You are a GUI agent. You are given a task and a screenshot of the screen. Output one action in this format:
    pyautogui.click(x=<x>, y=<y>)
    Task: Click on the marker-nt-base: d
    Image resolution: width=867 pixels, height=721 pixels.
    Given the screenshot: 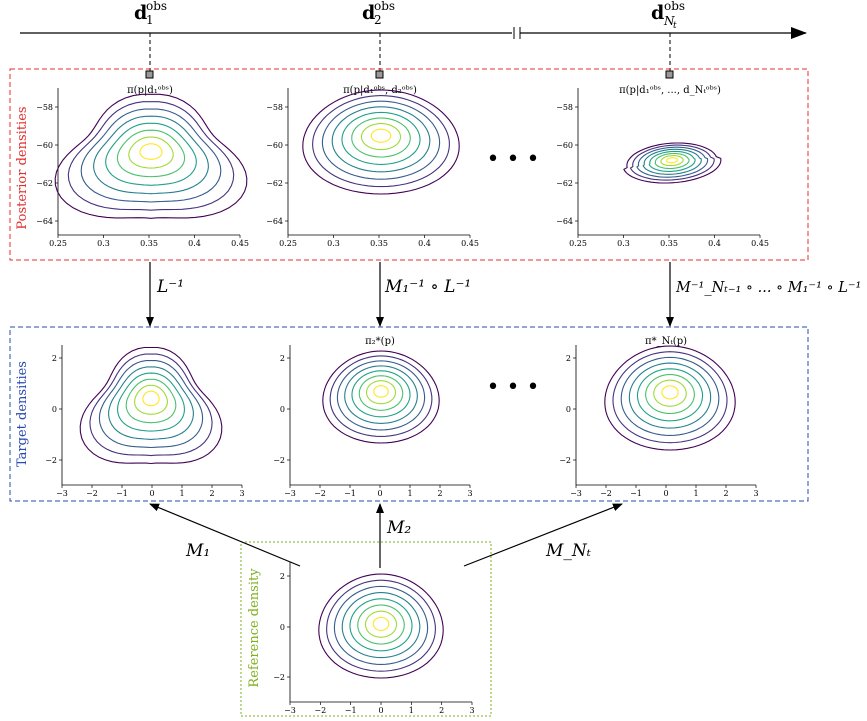 What is the action you would take?
    pyautogui.click(x=657, y=13)
    